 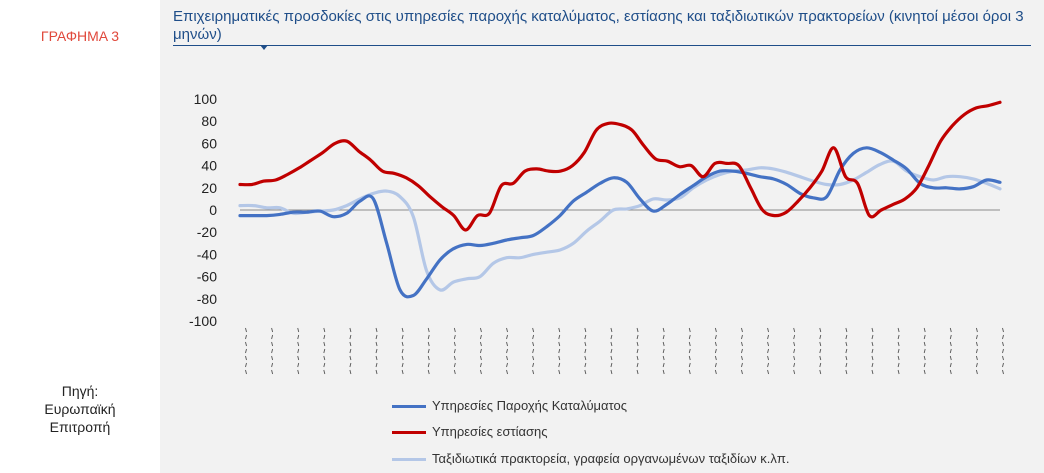 I want to click on y-axis: 100 80 60 40 20 0 -20 -40 -60 -80 -100, so click(x=203, y=210).